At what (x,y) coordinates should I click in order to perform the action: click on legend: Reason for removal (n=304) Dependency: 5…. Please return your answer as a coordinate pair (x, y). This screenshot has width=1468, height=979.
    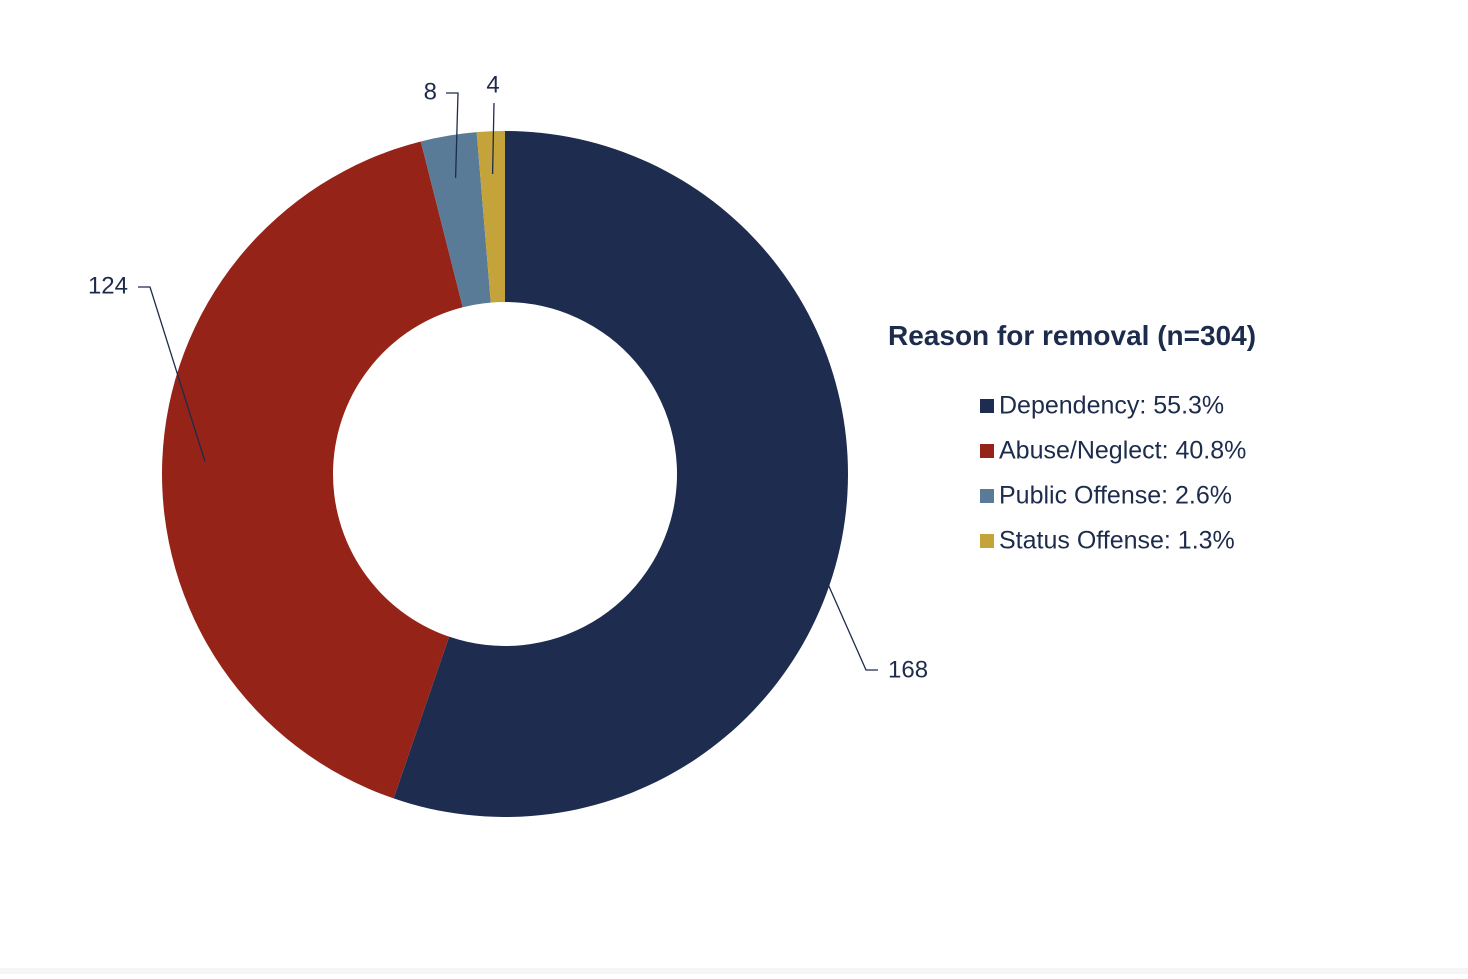
    Looking at the image, I should click on (1072, 437).